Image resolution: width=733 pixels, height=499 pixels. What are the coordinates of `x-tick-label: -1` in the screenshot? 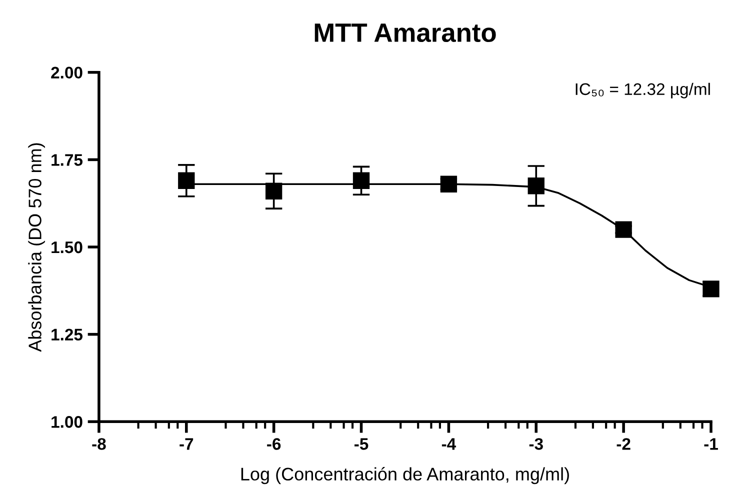 It's located at (711, 444).